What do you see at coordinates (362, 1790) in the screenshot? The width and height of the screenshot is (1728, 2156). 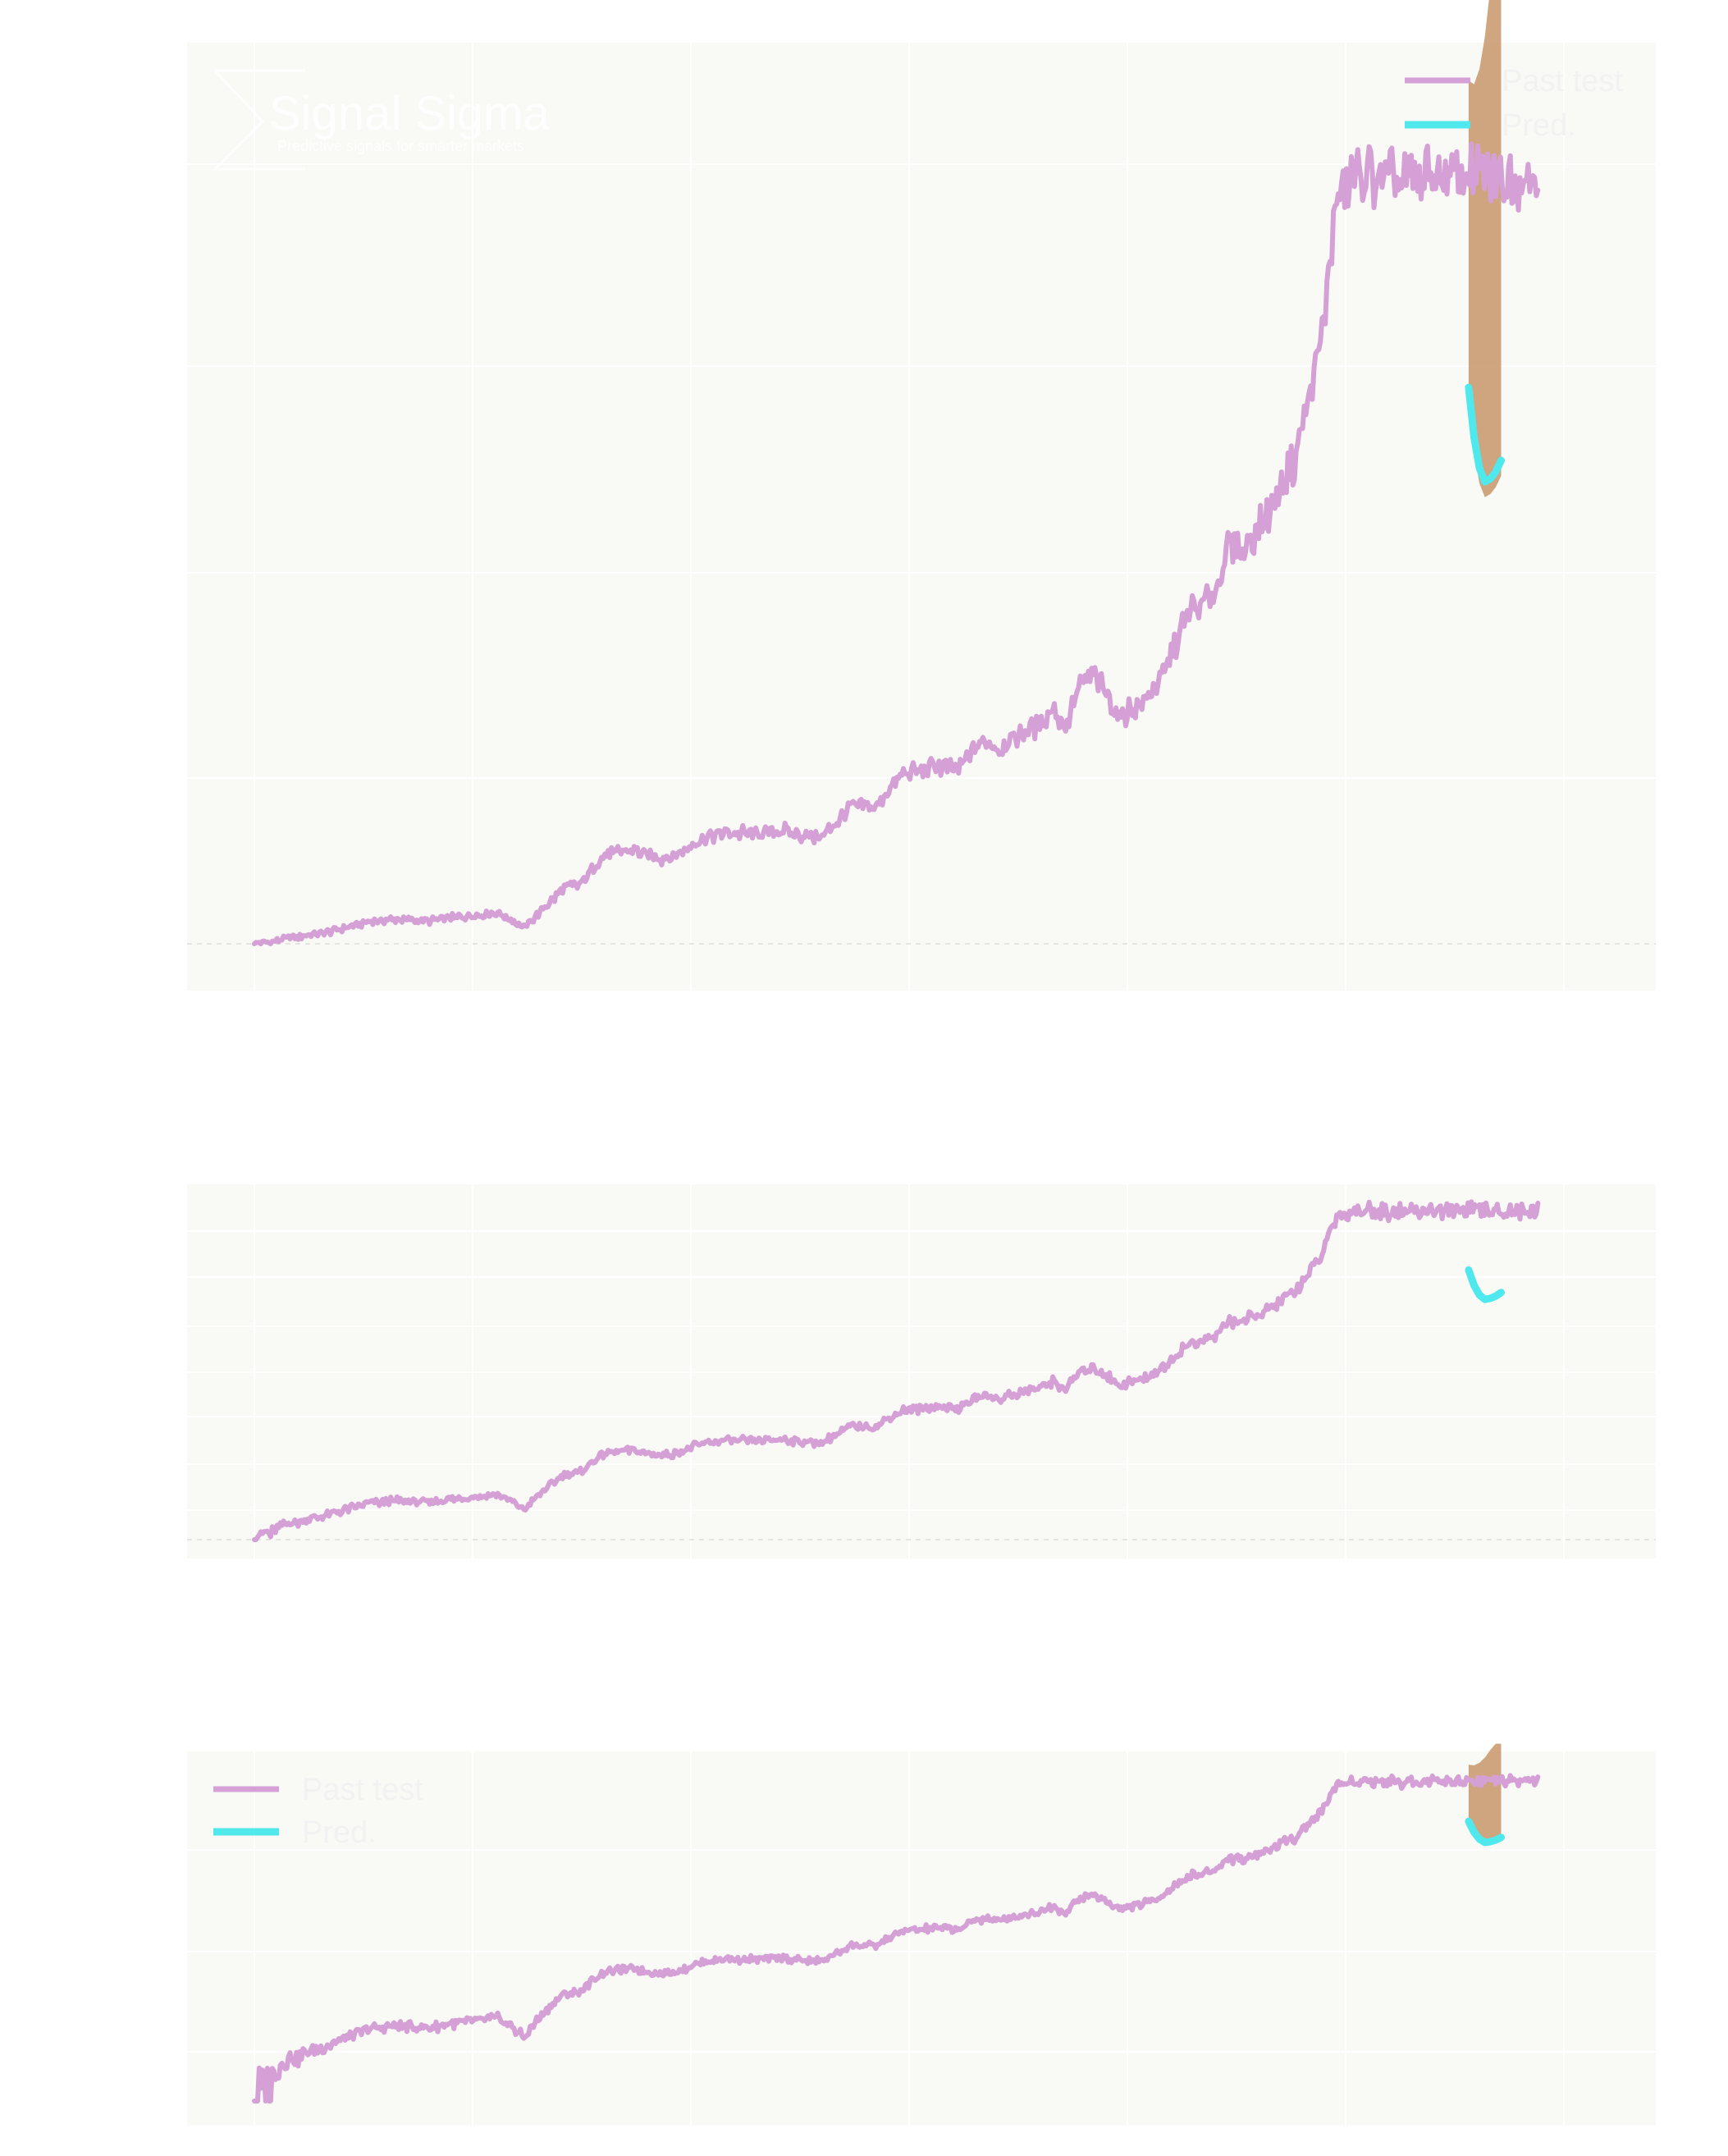 I see `legend-3-past-label: Past test` at bounding box center [362, 1790].